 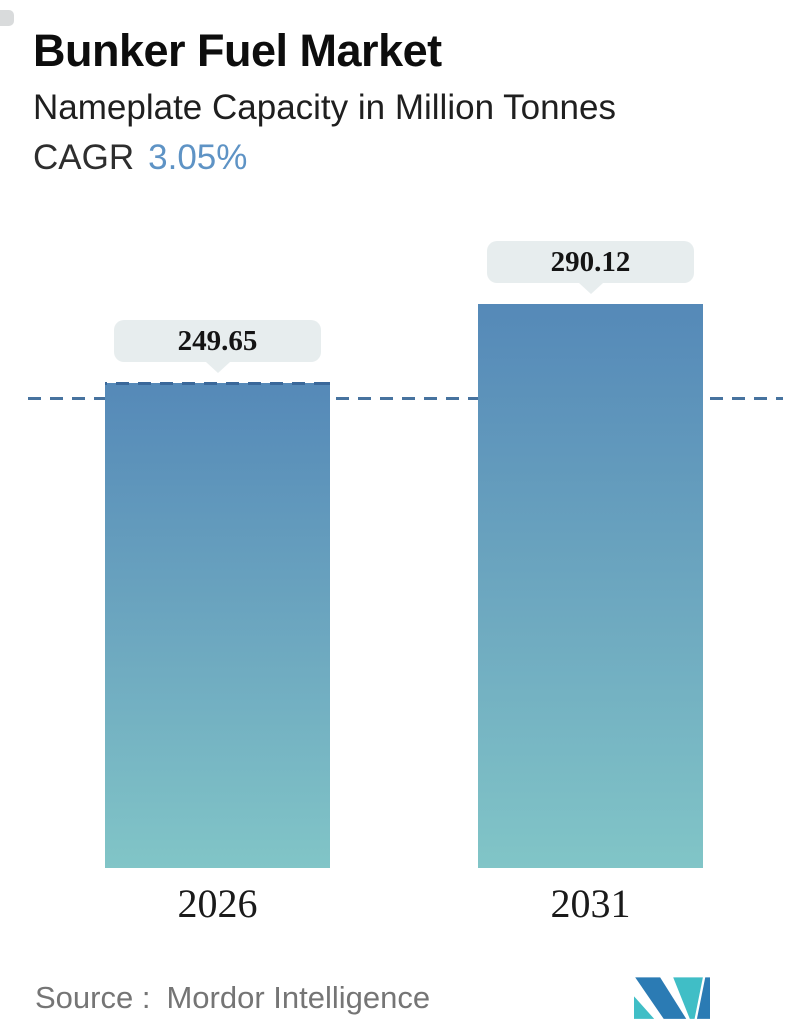 What do you see at coordinates (217, 903) in the screenshot?
I see `x-axis-label-2026: 2026` at bounding box center [217, 903].